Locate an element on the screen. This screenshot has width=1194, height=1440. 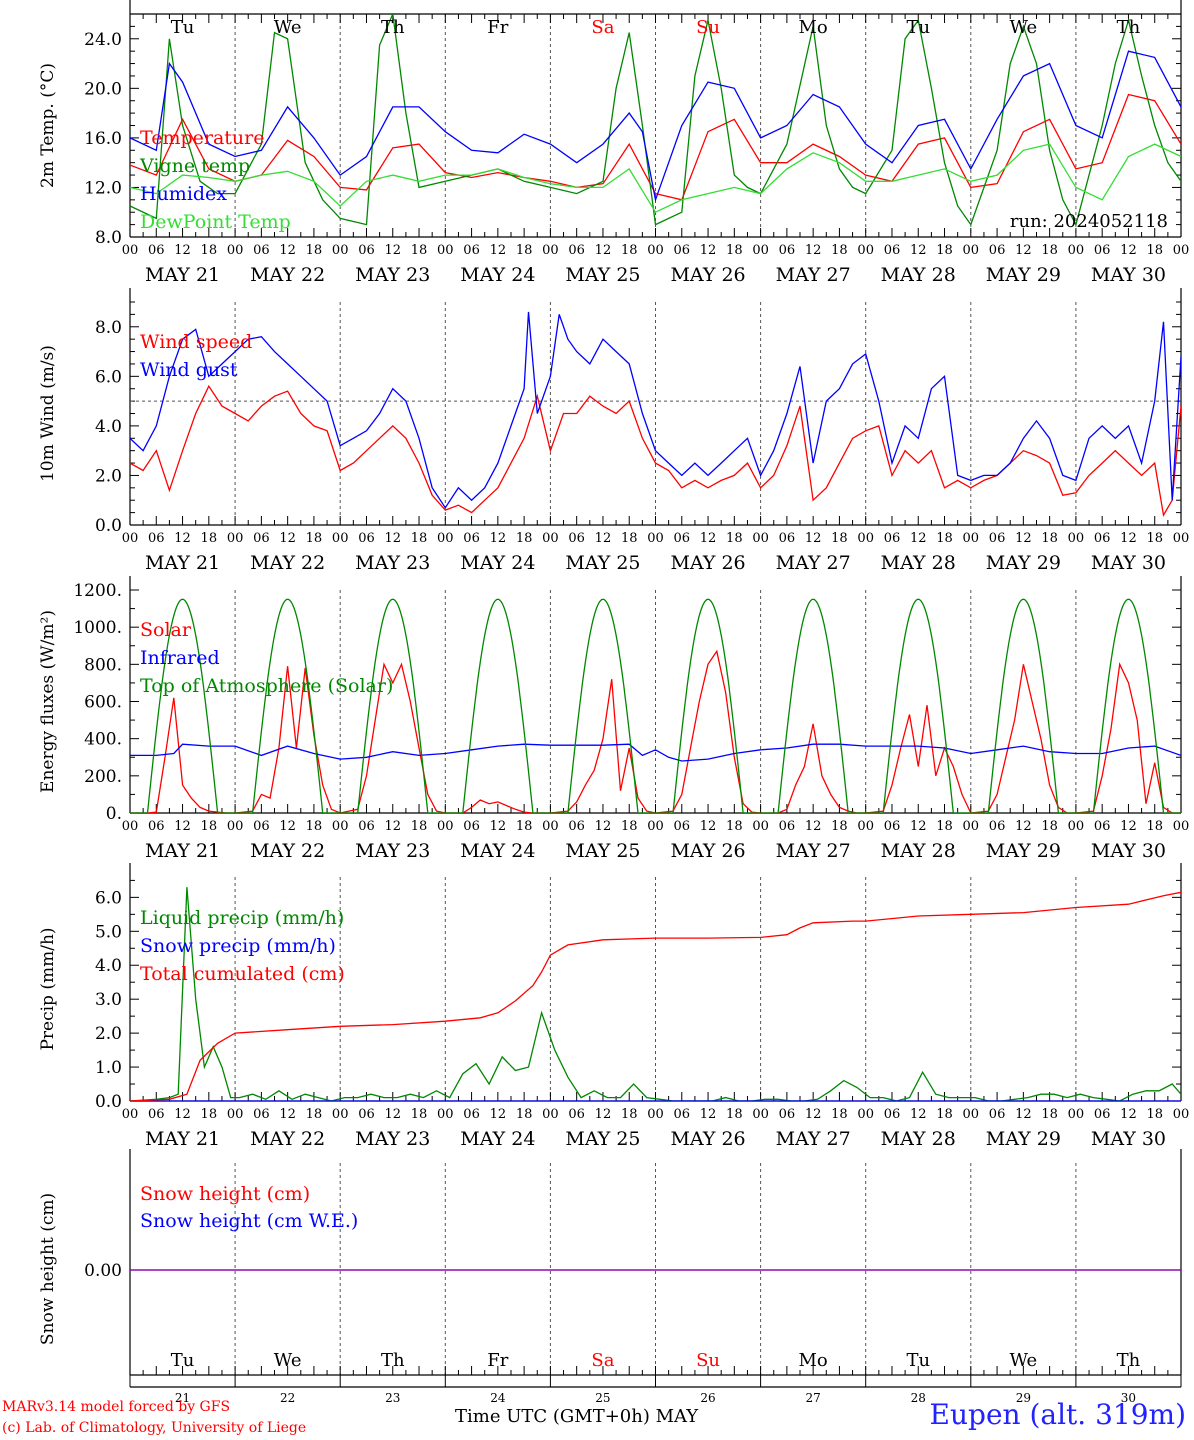
weekday-label: Mo is located at coordinates (813, 27).